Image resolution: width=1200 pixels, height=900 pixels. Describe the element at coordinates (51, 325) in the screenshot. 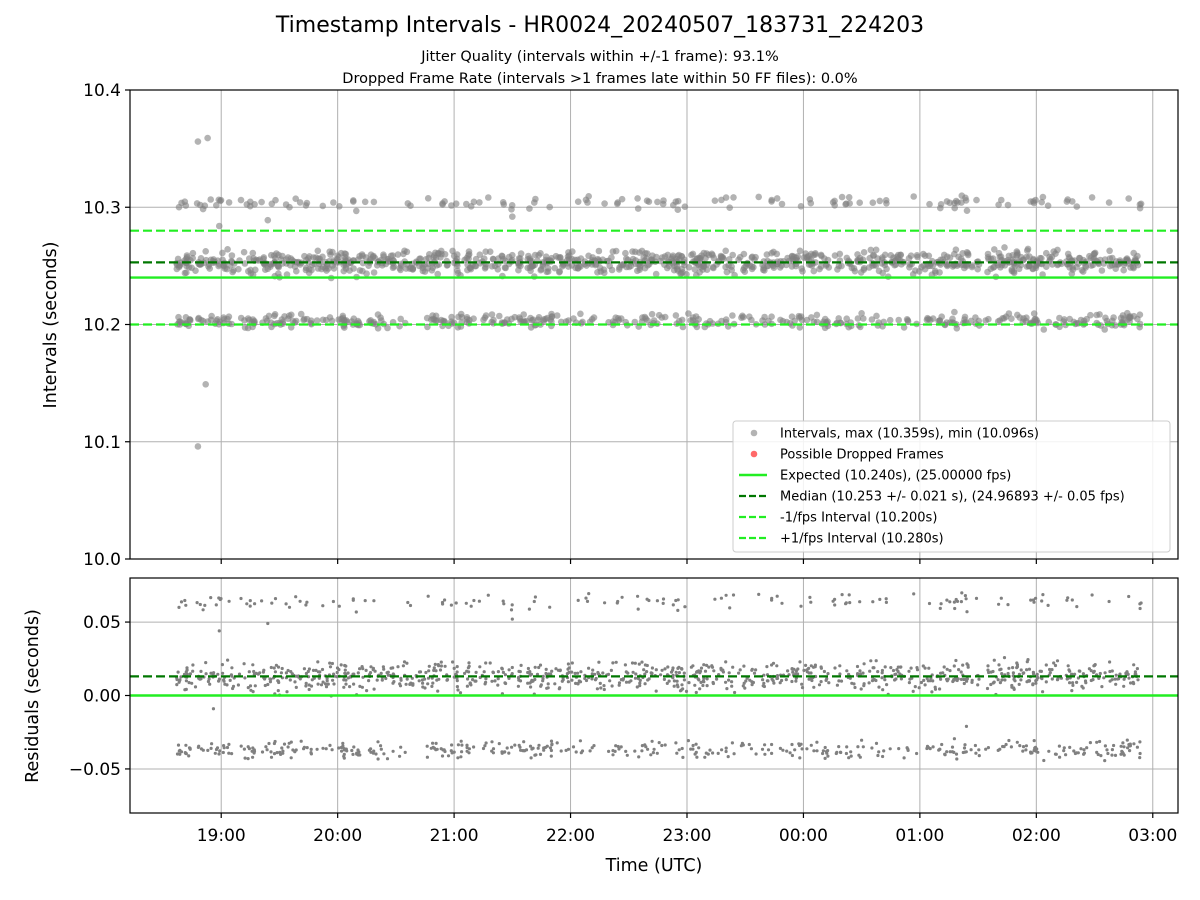

I see `top-y-axis-label: Intervals (seconds)` at that location.